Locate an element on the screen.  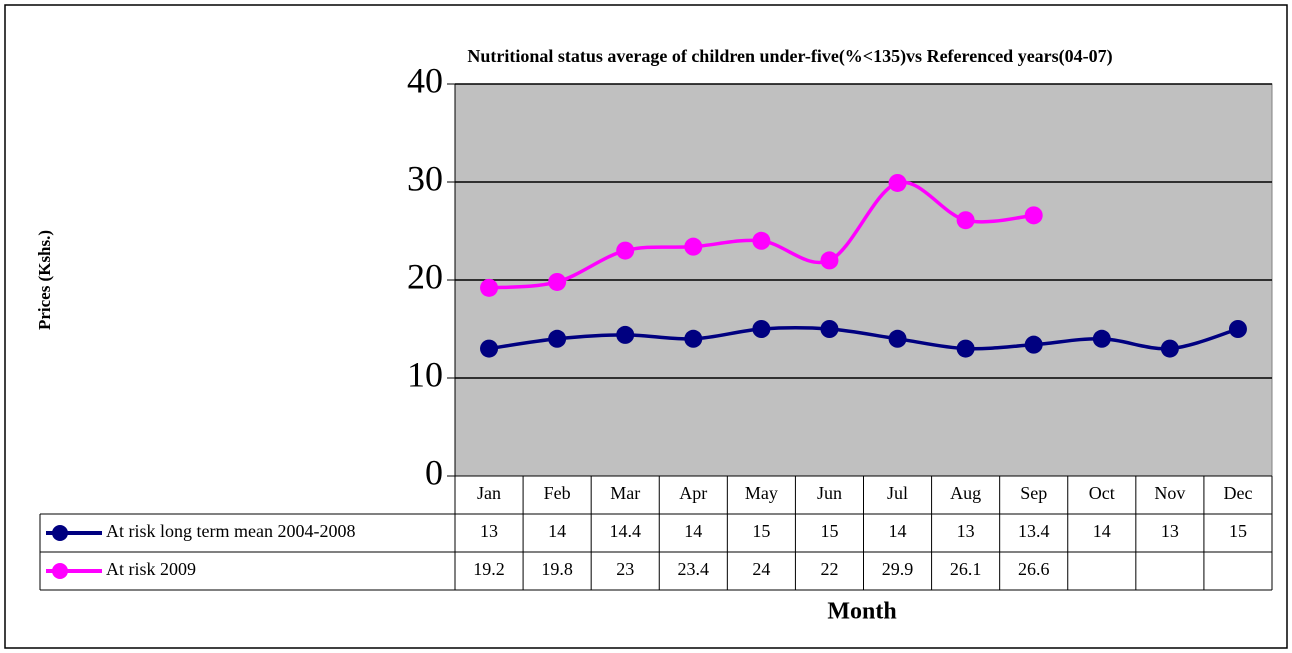
x-tick-label: Apr is located at coordinates (693, 493).